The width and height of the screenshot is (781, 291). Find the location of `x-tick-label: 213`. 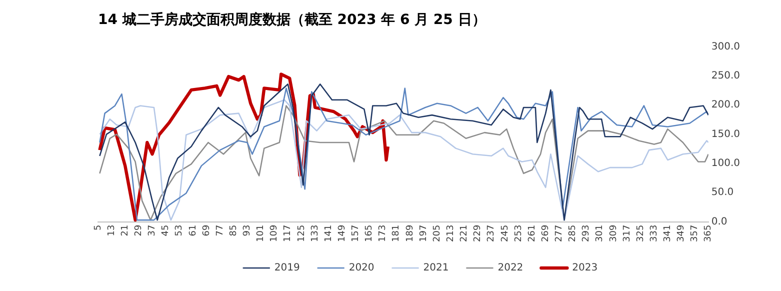

x-tick-label: 213 is located at coordinates (451, 233).